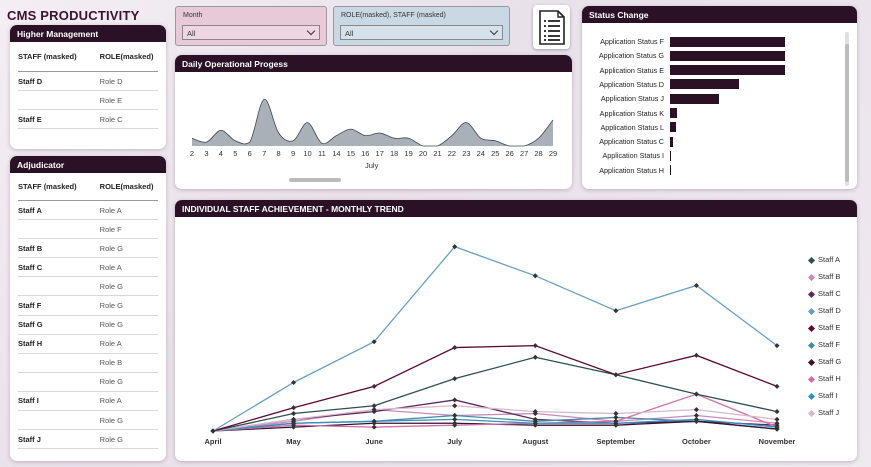 Image resolution: width=871 pixels, height=467 pixels. Describe the element at coordinates (249, 153) in the screenshot. I see `daily-x-tick-label: 6` at that location.